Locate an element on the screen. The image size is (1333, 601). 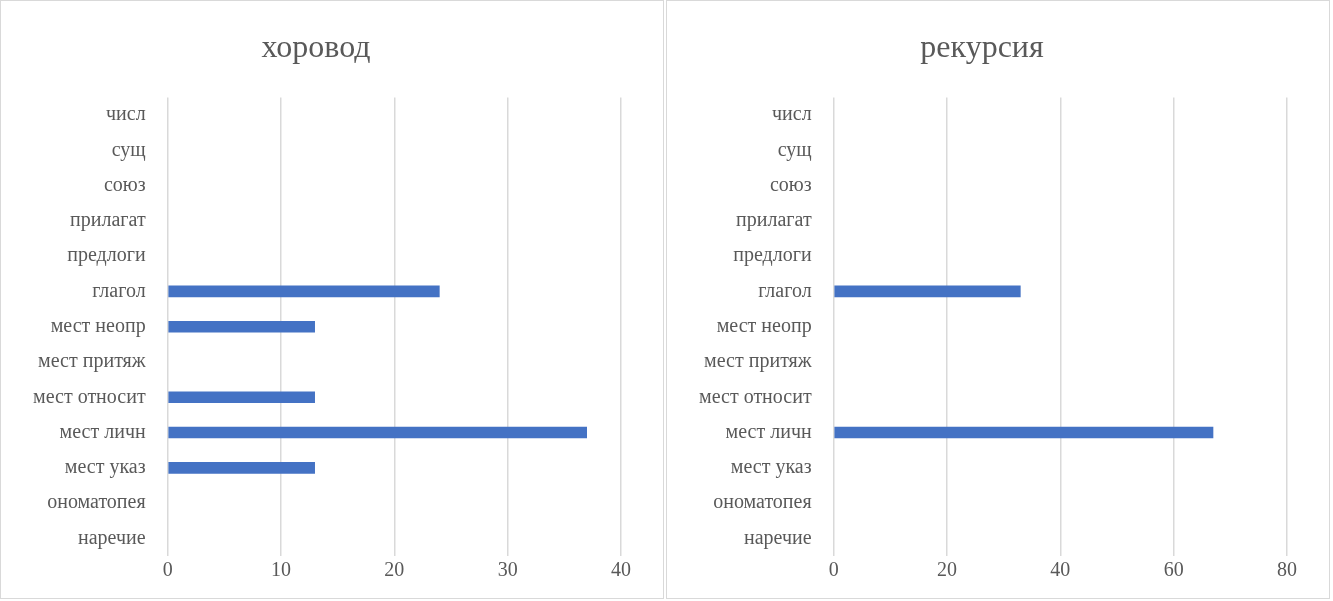
x-tick-label: 10 is located at coordinates (280, 569).